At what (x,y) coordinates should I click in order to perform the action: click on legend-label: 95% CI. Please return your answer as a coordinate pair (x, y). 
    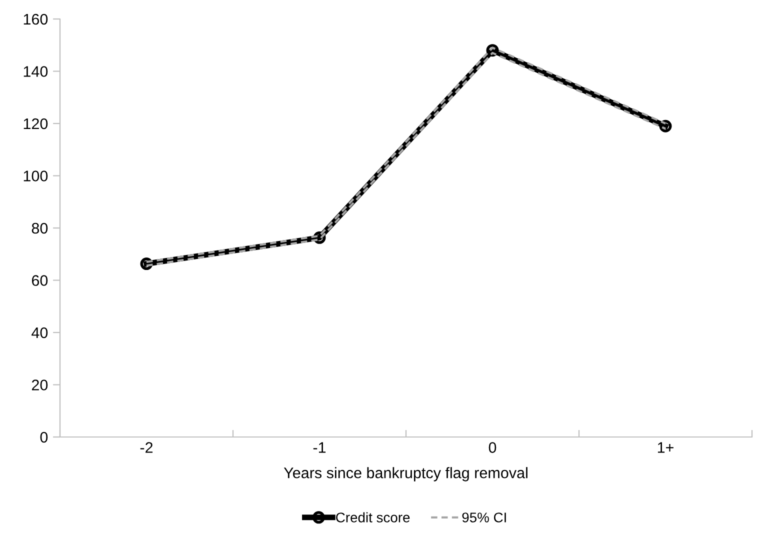
    Looking at the image, I should click on (484, 517).